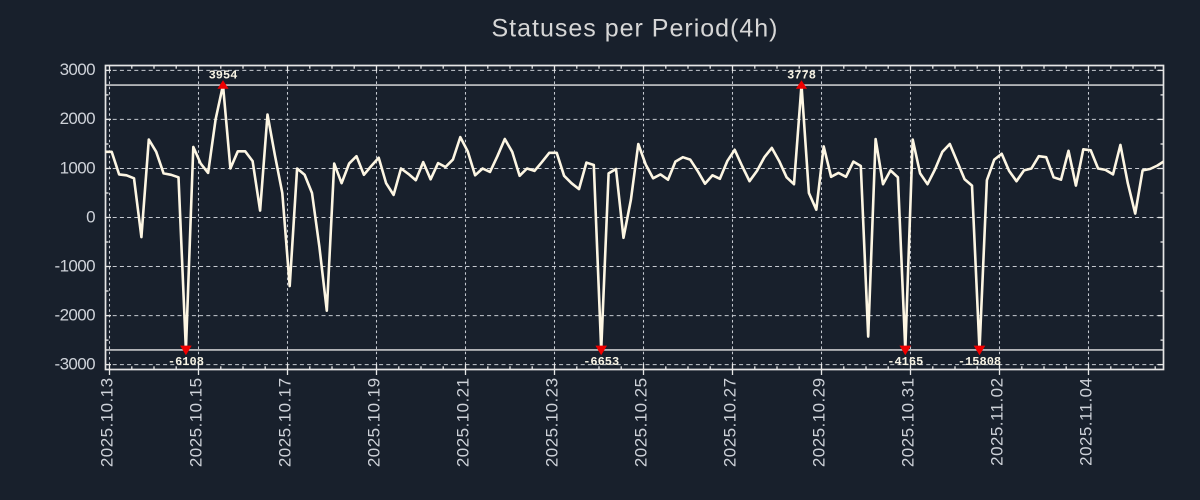 The image size is (1200, 500). What do you see at coordinates (979, 362) in the screenshot?
I see `svg-text: -15808` at bounding box center [979, 362].